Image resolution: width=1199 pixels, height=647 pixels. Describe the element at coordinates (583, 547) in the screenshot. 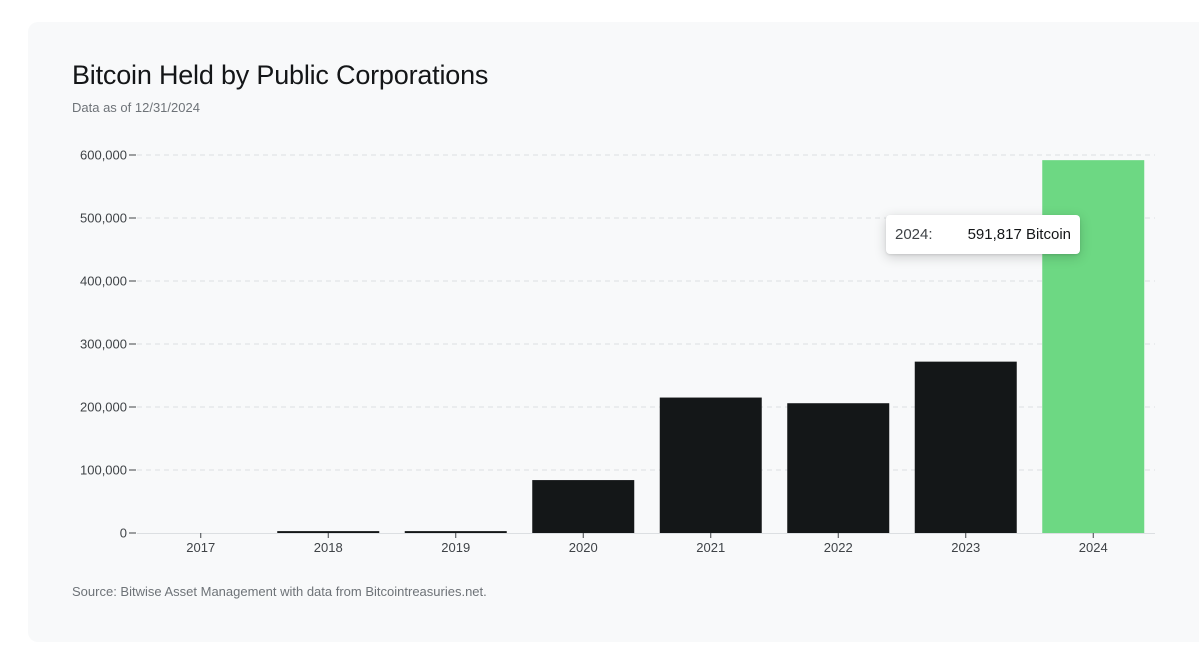

I see `x-tick-label: 2020` at that location.